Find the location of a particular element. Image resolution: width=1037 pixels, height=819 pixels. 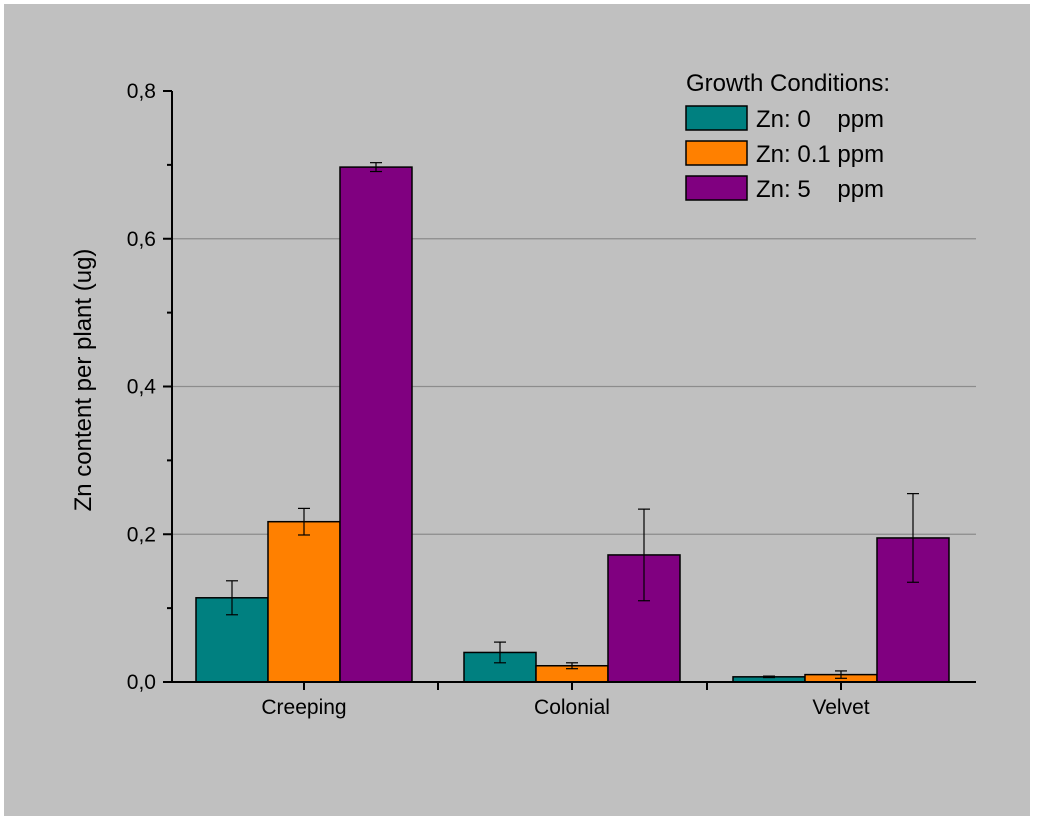

legend-title: Growth Conditions: is located at coordinates (788, 83).